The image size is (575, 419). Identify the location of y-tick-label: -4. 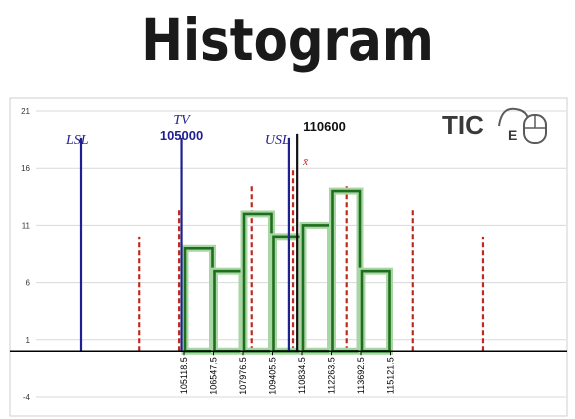
(27, 397).